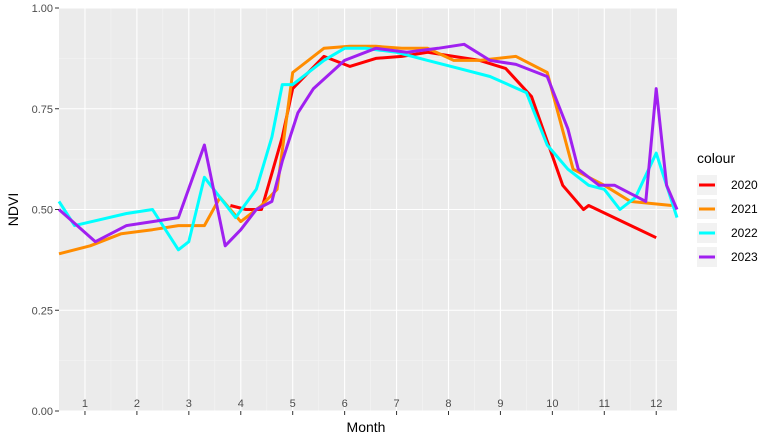 The image size is (773, 442). What do you see at coordinates (42, 9) in the screenshot?
I see `y-tick-label: 1.00` at bounding box center [42, 9].